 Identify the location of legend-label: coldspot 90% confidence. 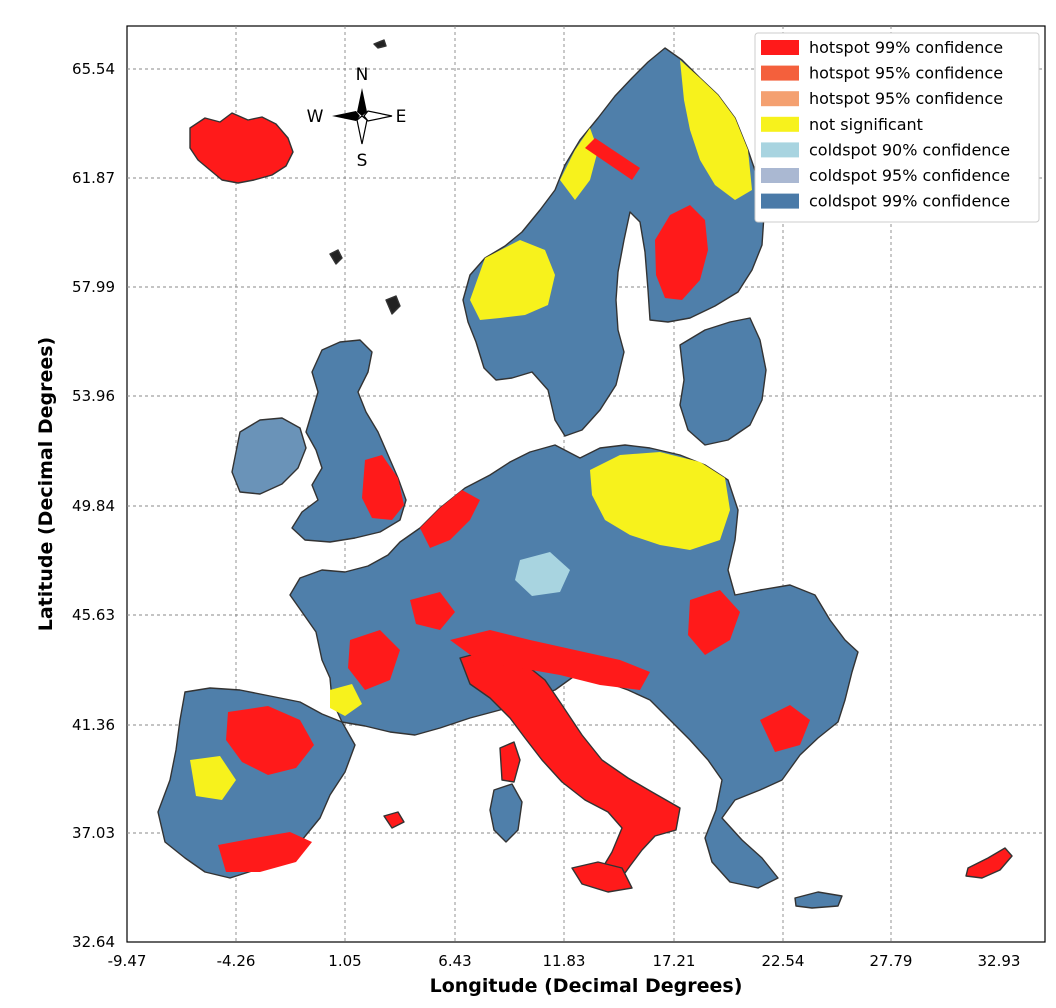
(909, 149).